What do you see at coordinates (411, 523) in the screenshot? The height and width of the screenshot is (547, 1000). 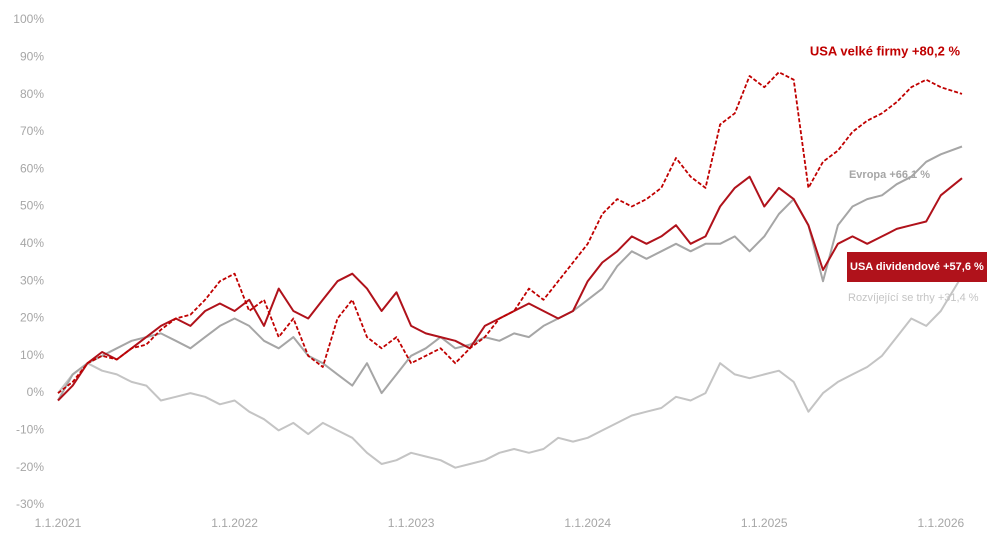 I see `x-tick-label: 1.1.2023` at bounding box center [411, 523].